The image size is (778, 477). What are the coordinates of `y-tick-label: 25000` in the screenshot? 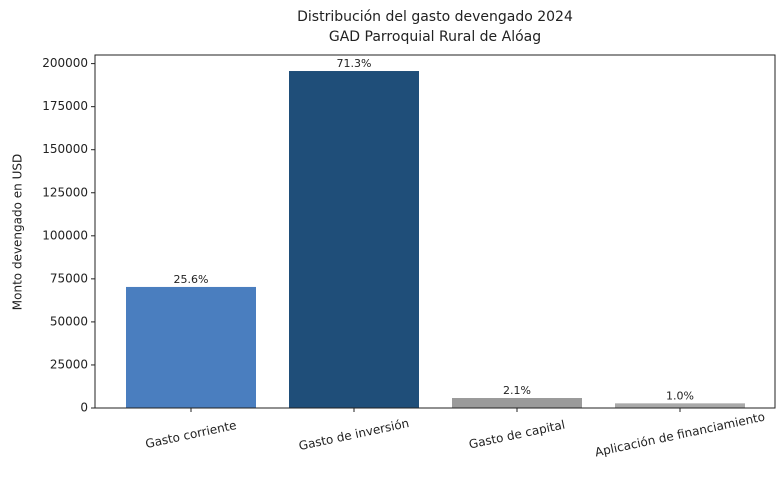 It's located at (69, 364).